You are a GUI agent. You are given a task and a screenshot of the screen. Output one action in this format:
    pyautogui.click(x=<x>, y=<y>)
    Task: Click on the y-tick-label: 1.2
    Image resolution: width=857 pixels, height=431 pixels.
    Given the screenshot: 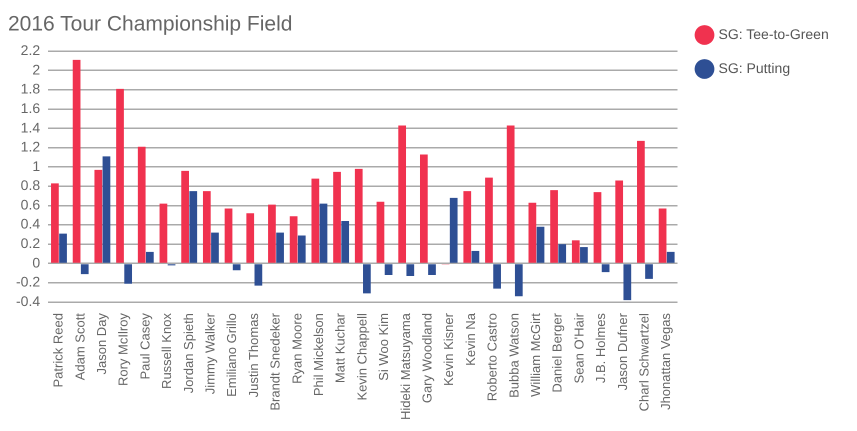 What is the action you would take?
    pyautogui.click(x=30, y=146)
    